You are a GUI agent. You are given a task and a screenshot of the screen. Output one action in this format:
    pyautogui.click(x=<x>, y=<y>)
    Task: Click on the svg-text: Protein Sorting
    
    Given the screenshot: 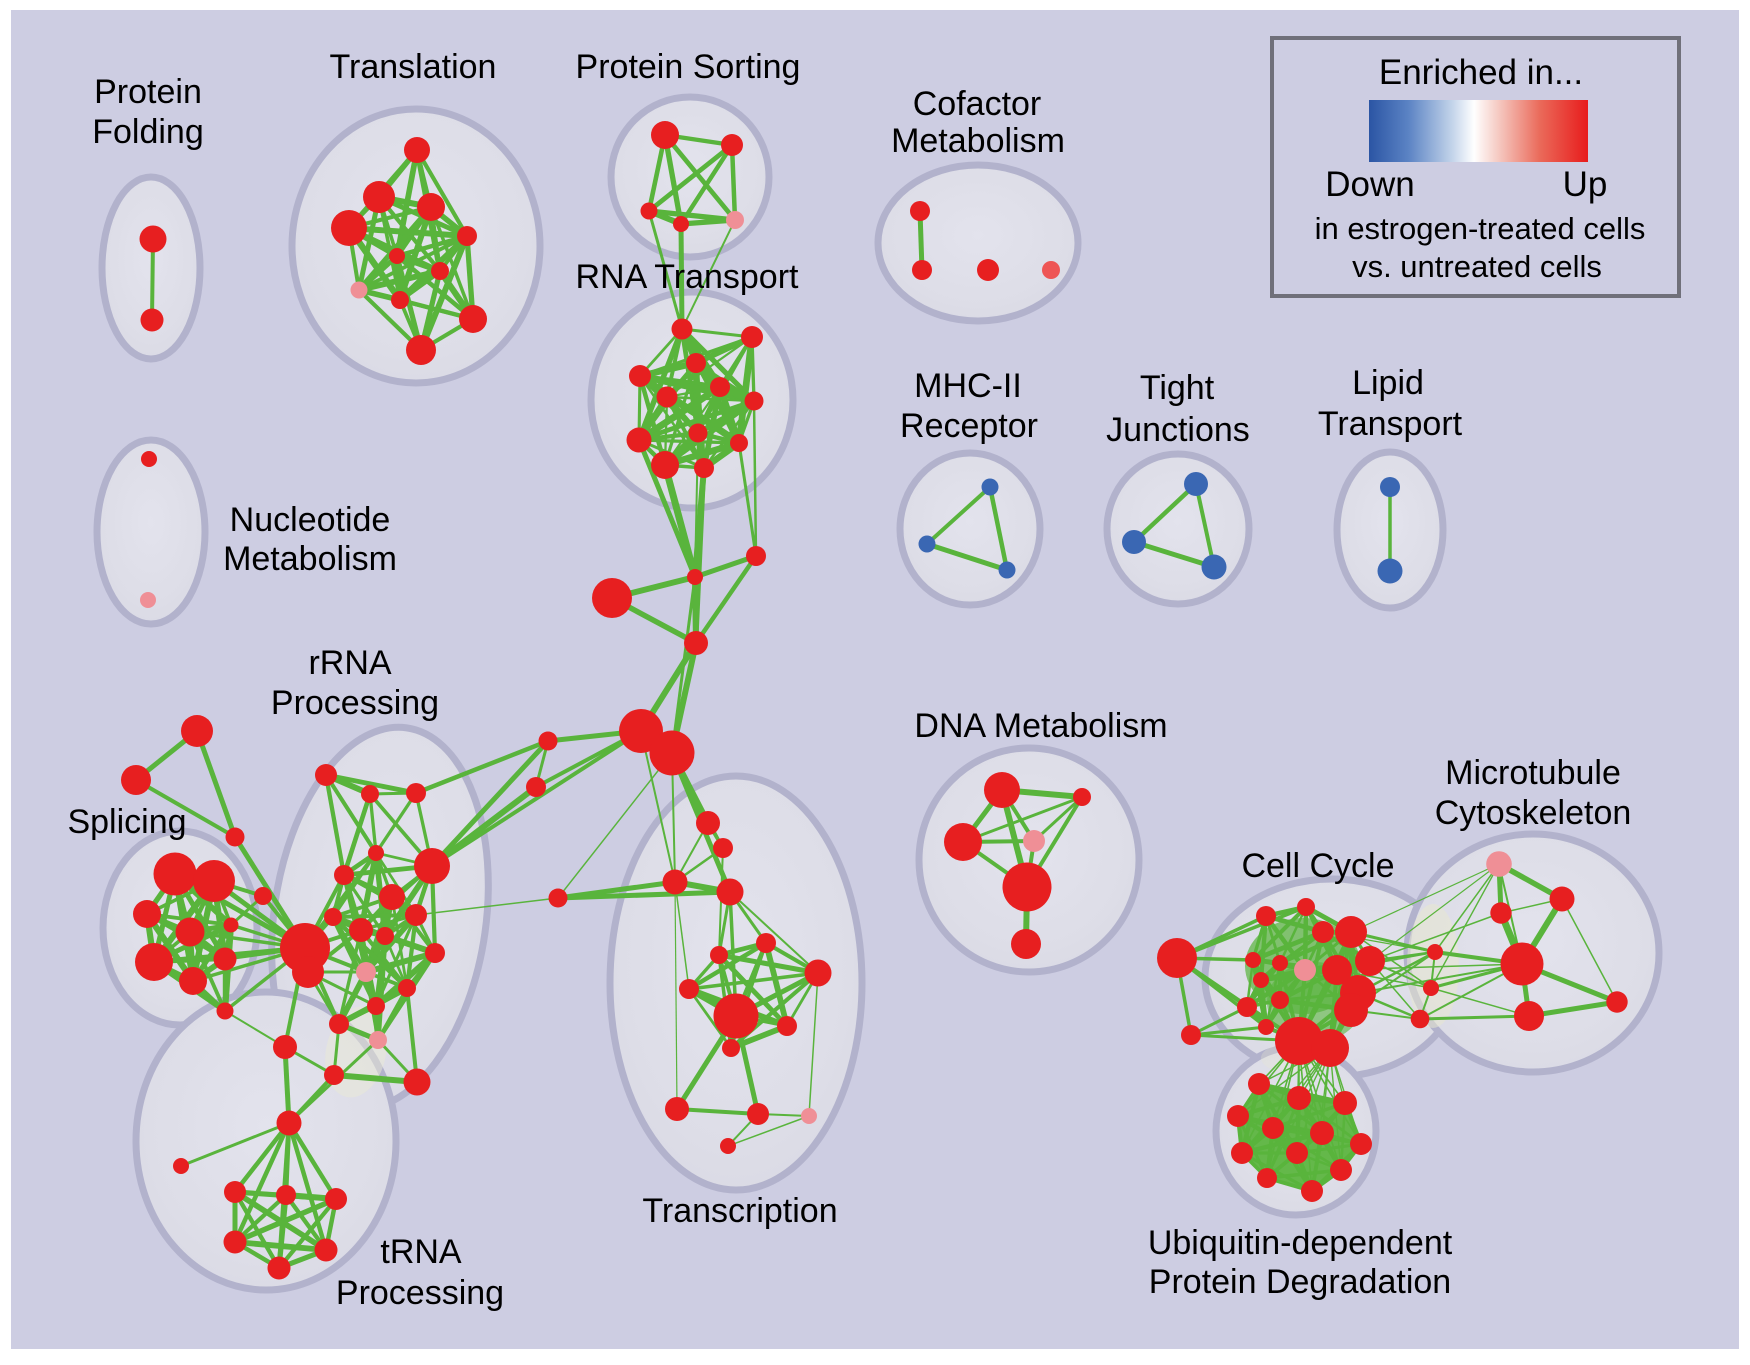 What is the action you would take?
    pyautogui.click(x=688, y=67)
    